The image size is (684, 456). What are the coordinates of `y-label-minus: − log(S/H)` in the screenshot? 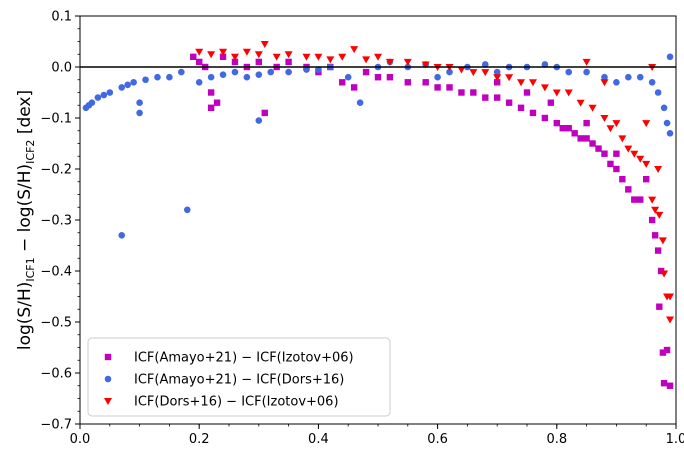 It's located at (25, 211).